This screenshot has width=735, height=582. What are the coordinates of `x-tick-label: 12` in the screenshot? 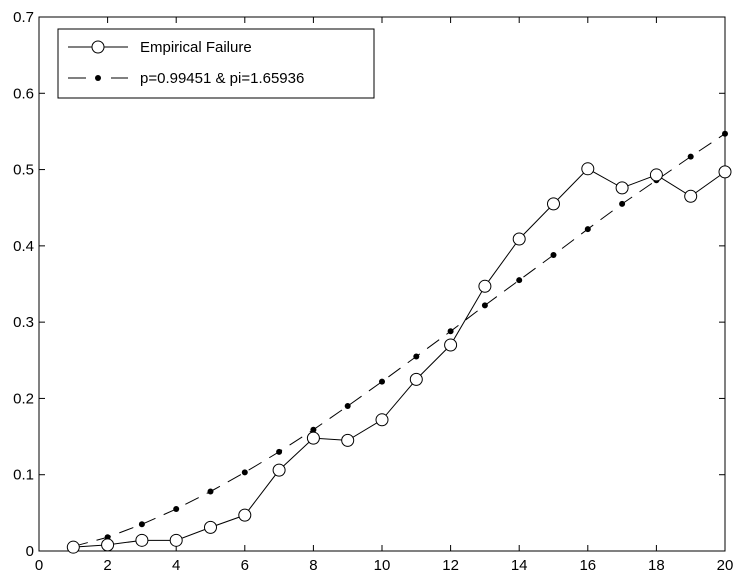 It's located at (450, 565).